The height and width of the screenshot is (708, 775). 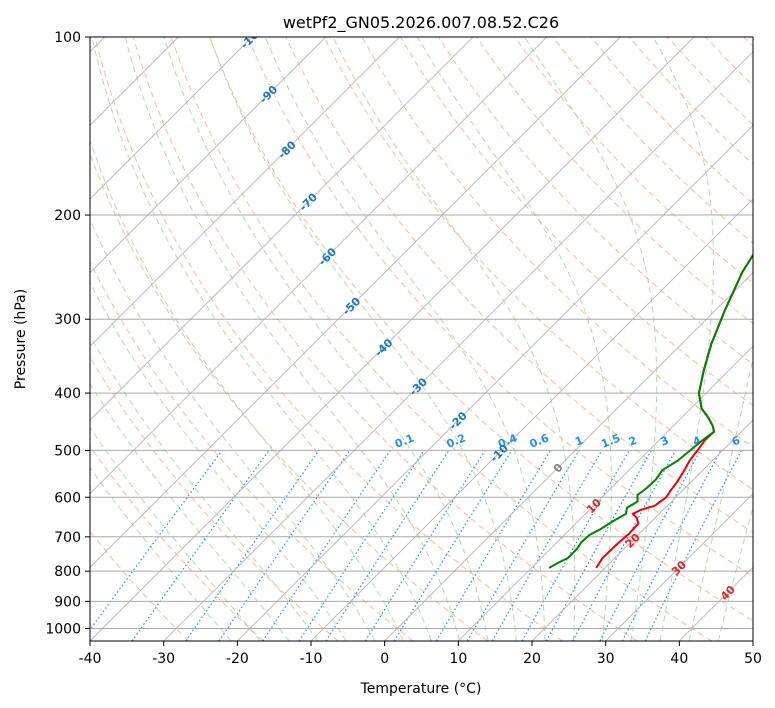 What do you see at coordinates (753, 659) in the screenshot?
I see `x-tick-label: 50` at bounding box center [753, 659].